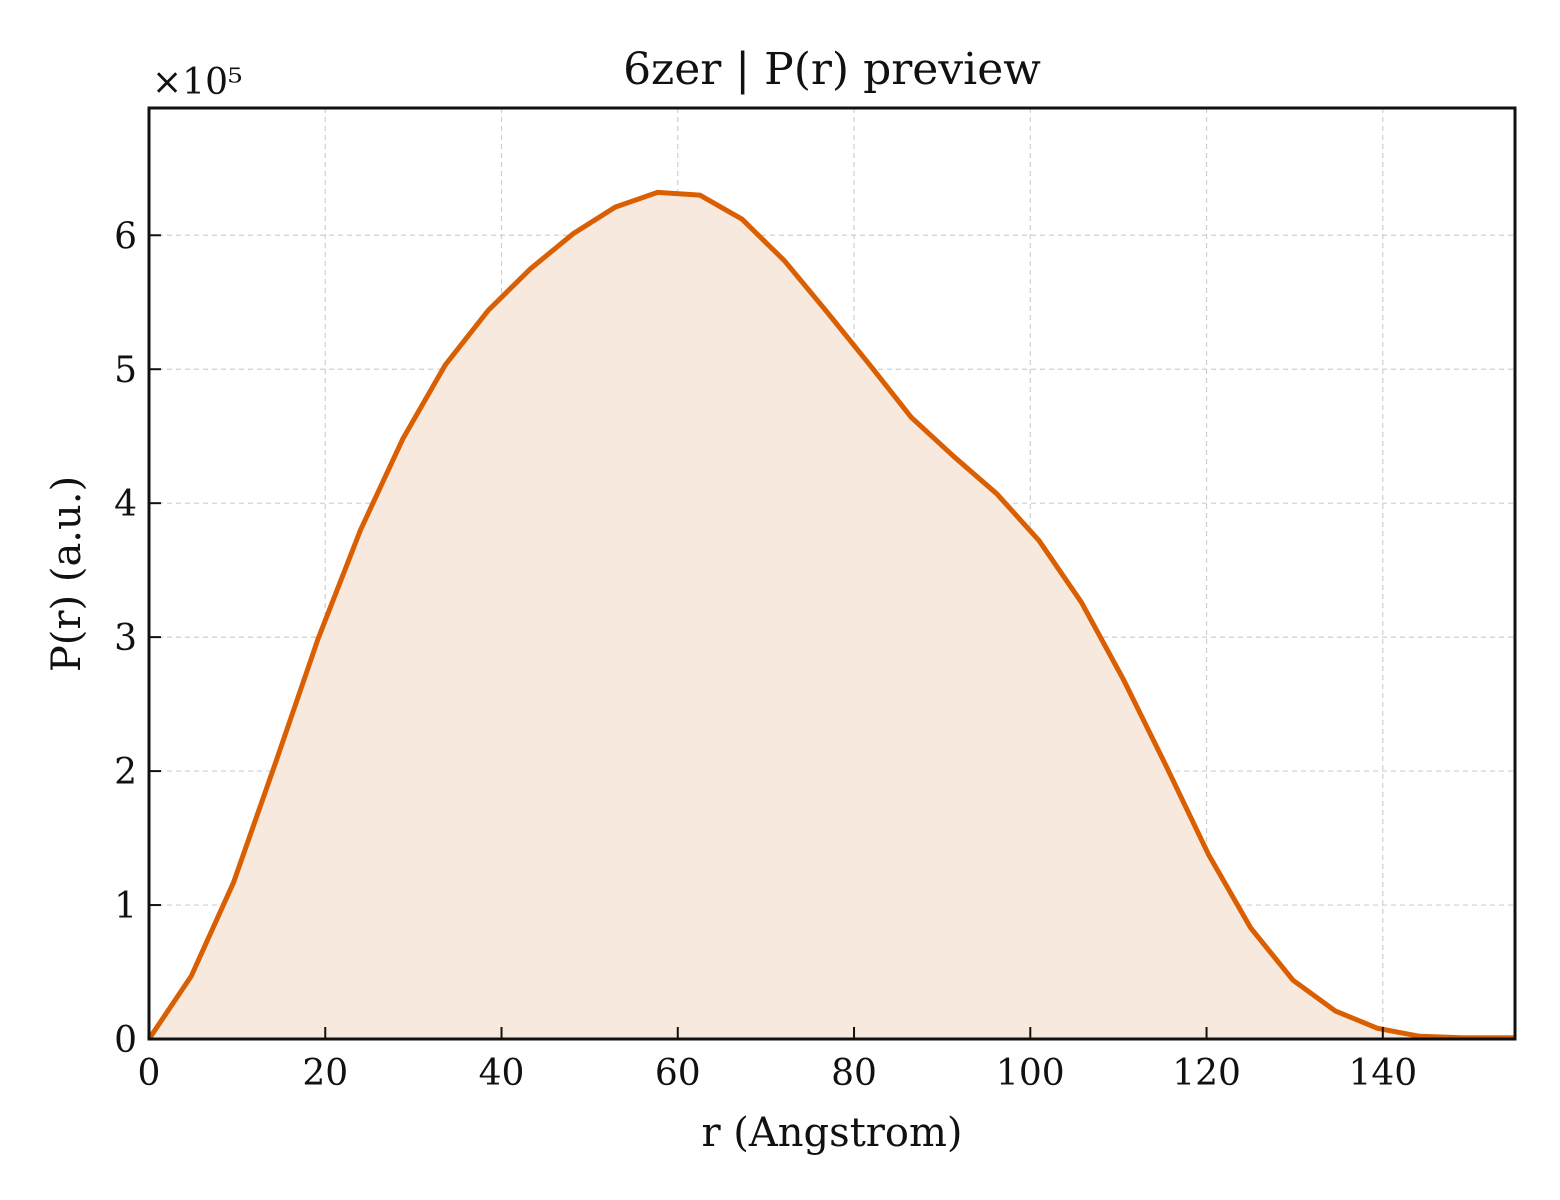 This screenshot has width=1560, height=1200. What do you see at coordinates (854, 1073) in the screenshot?
I see `x-tick-label: 80` at bounding box center [854, 1073].